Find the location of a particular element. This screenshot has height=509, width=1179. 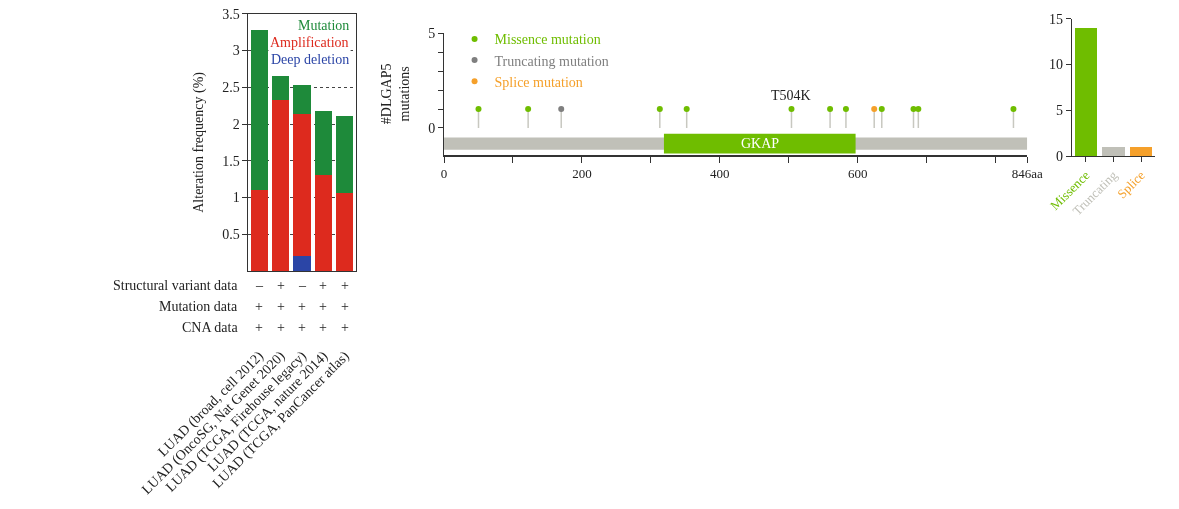

y-tick-label: 2 is located at coordinates (236, 124).